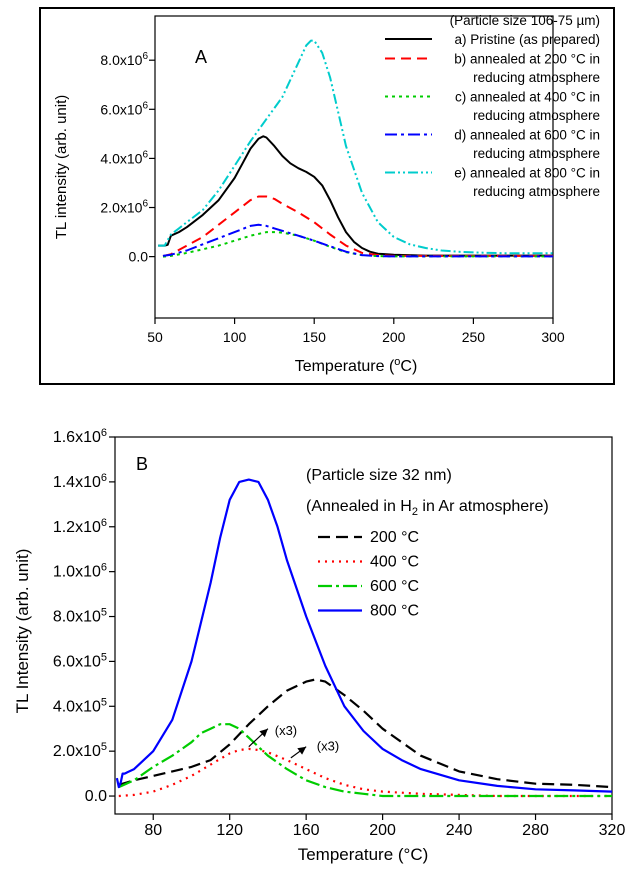 The image size is (630, 872). I want to click on x-tick-label-b: 240, so click(459, 830).